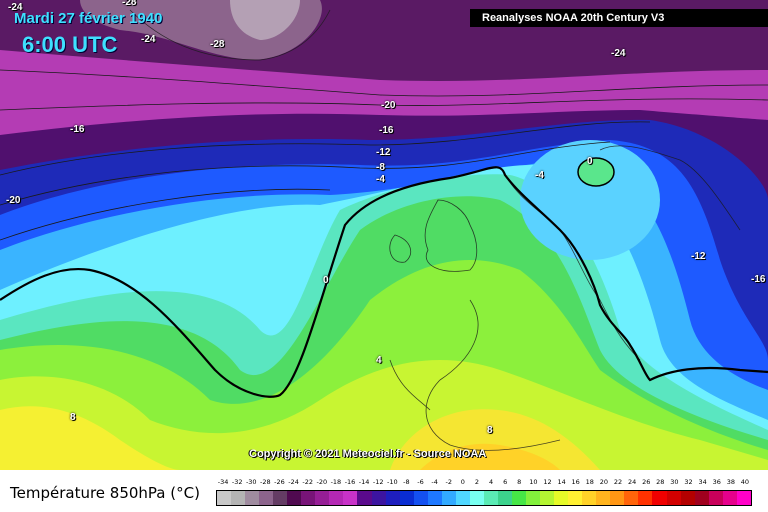 This screenshot has width=768, height=512. I want to click on legend-tick: -14, so click(364, 482).